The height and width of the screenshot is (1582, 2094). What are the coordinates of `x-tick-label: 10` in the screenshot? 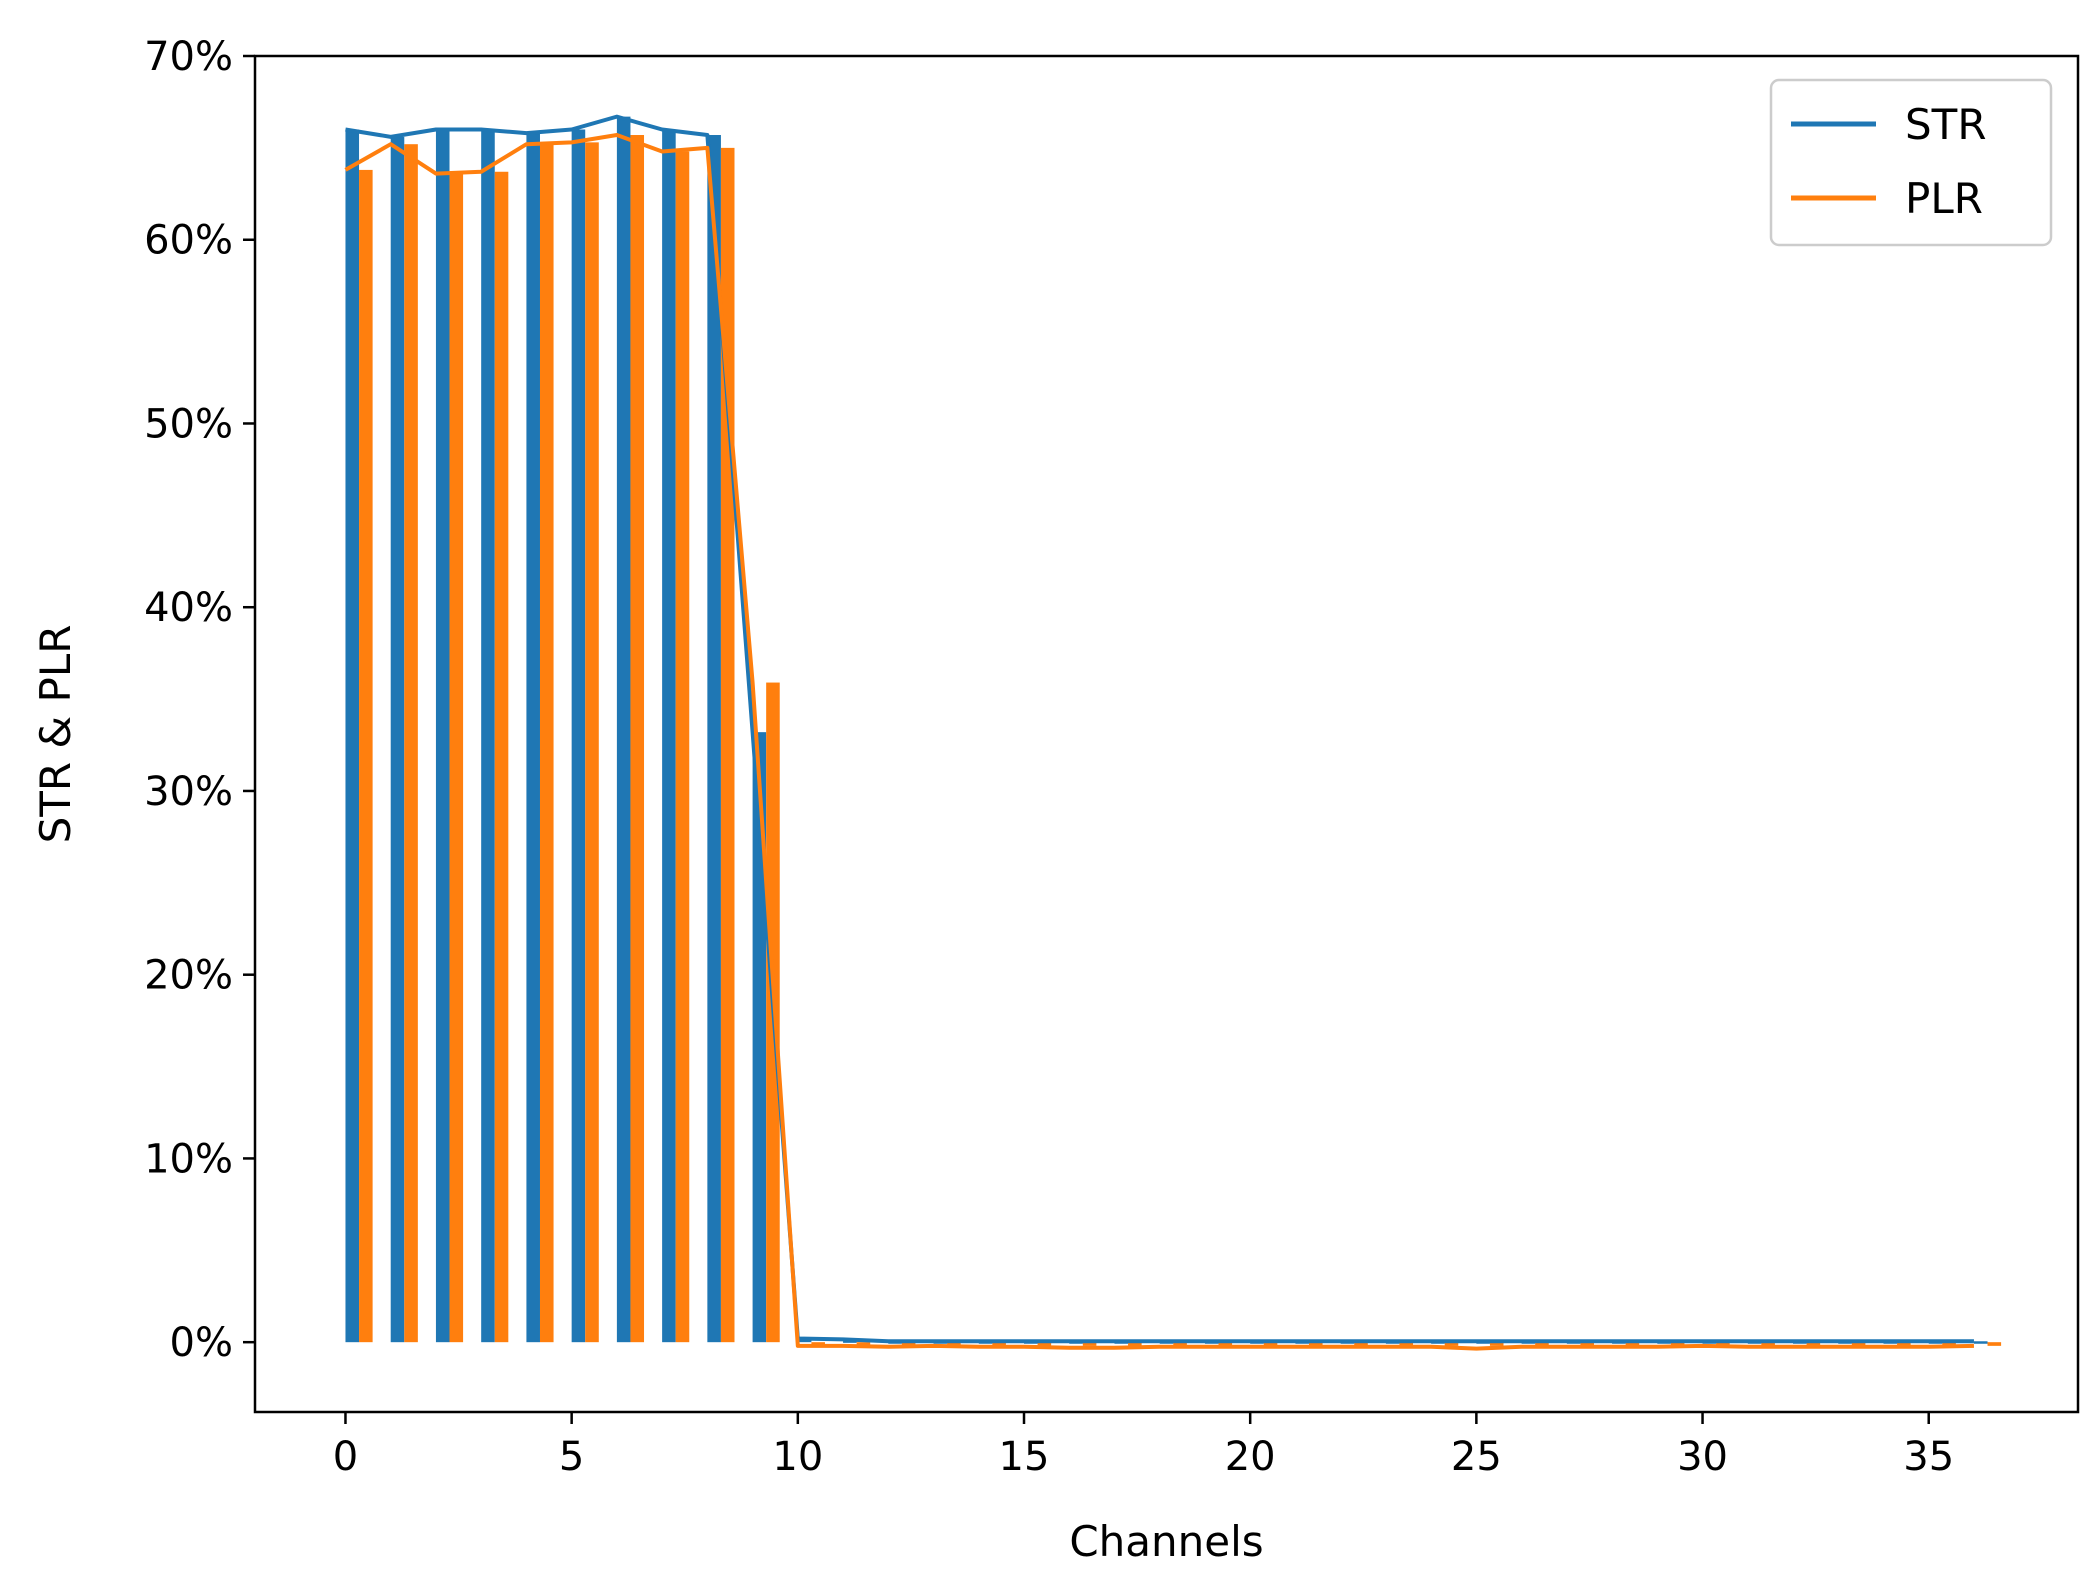 It's located at (797, 1457).